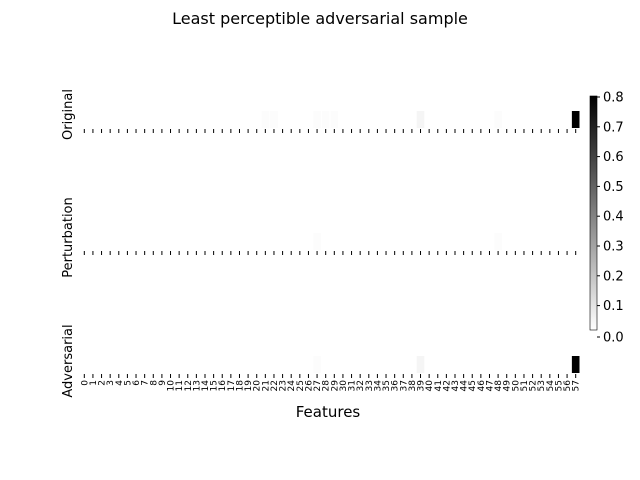 This screenshot has height=480, width=640. Describe the element at coordinates (172, 386) in the screenshot. I see `x-tick-label: 10` at that location.